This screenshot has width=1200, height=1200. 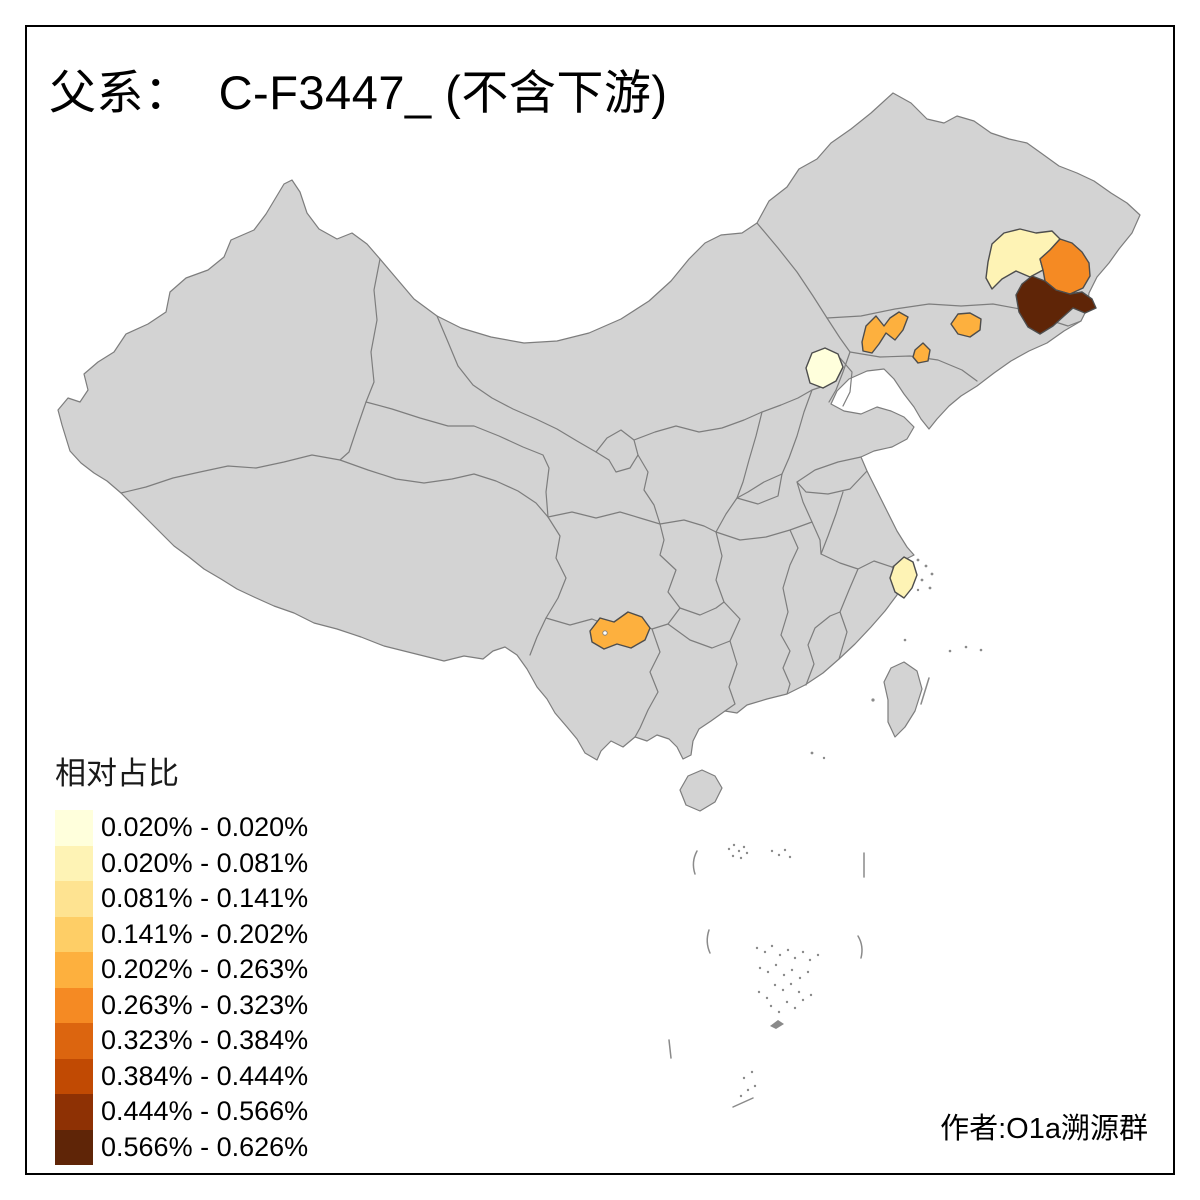 I want to click on legend-row: 0.020% - 0.020%, so click(x=181, y=828).